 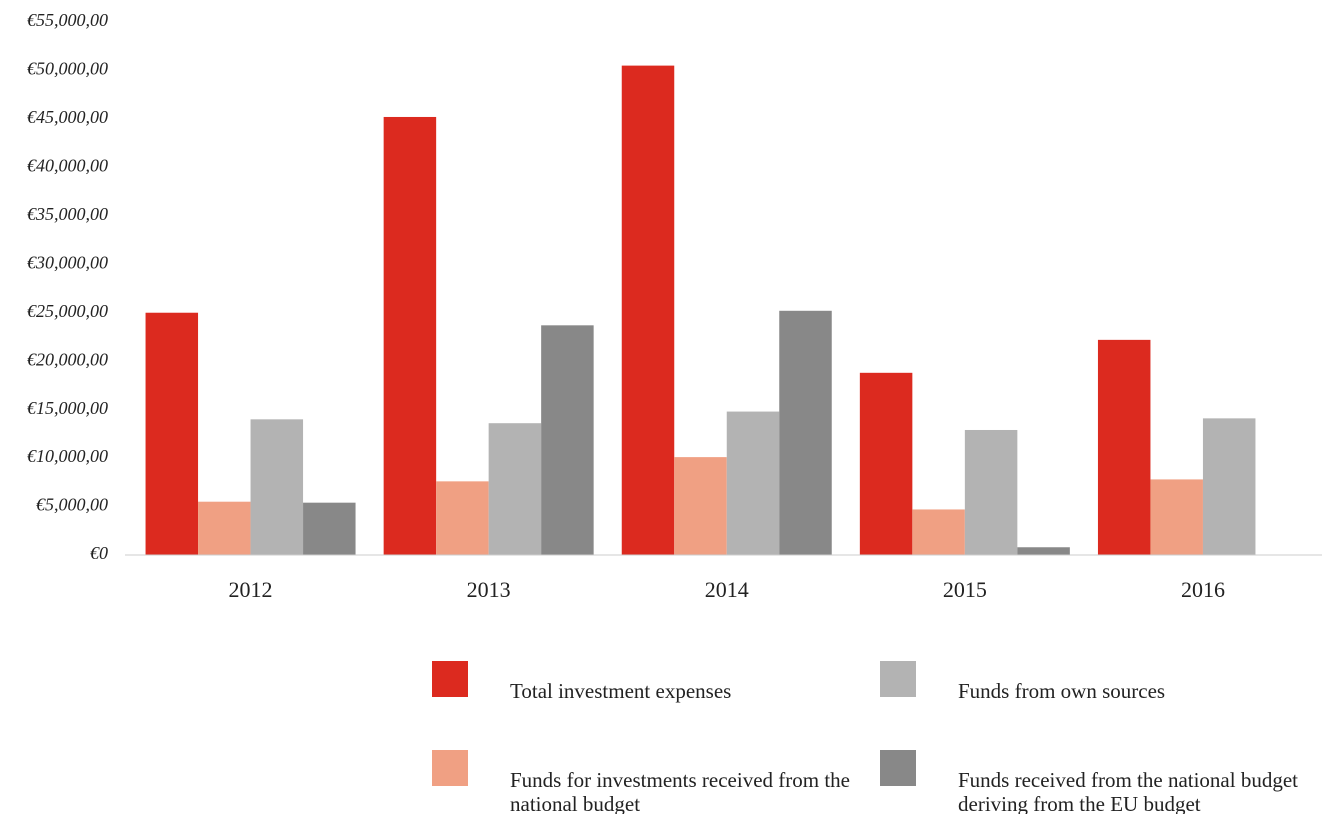 What do you see at coordinates (67, 359) in the screenshot?
I see `y-tick-label: €20,000,00` at bounding box center [67, 359].